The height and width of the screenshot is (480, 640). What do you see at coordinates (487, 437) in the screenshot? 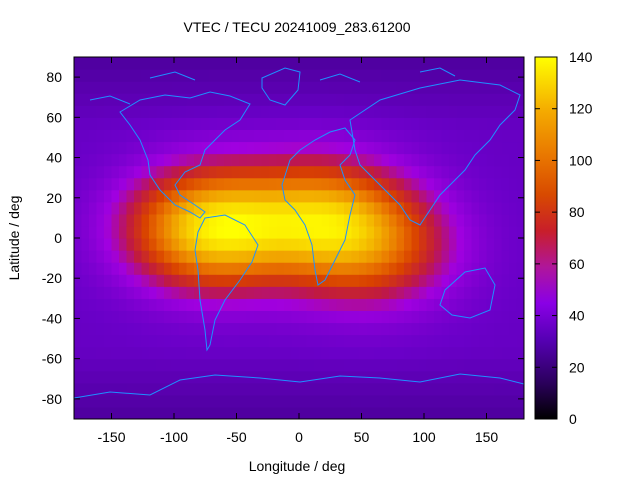
I see `x-tick-label: 150` at bounding box center [487, 437].